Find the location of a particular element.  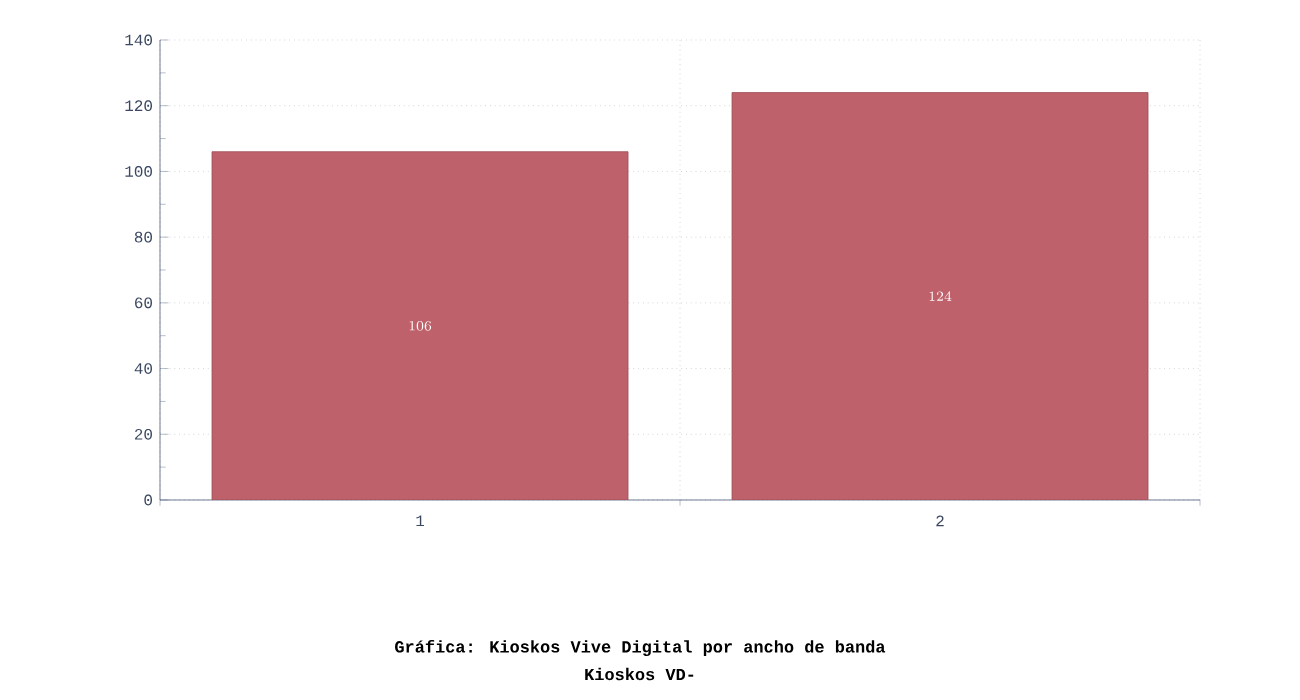

text: Kioskos VD- is located at coordinates (639, 674).